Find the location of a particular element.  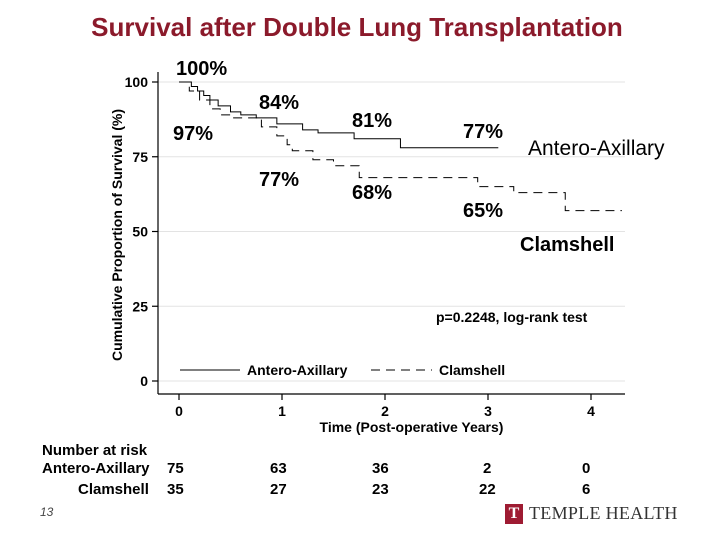

x-axis-title: Time (Post-operative Years) is located at coordinates (412, 427).